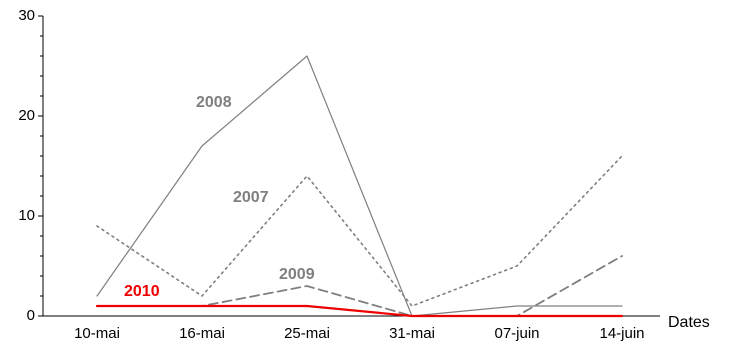  What do you see at coordinates (359, 311) in the screenshot?
I see `series-line-2010` at bounding box center [359, 311].